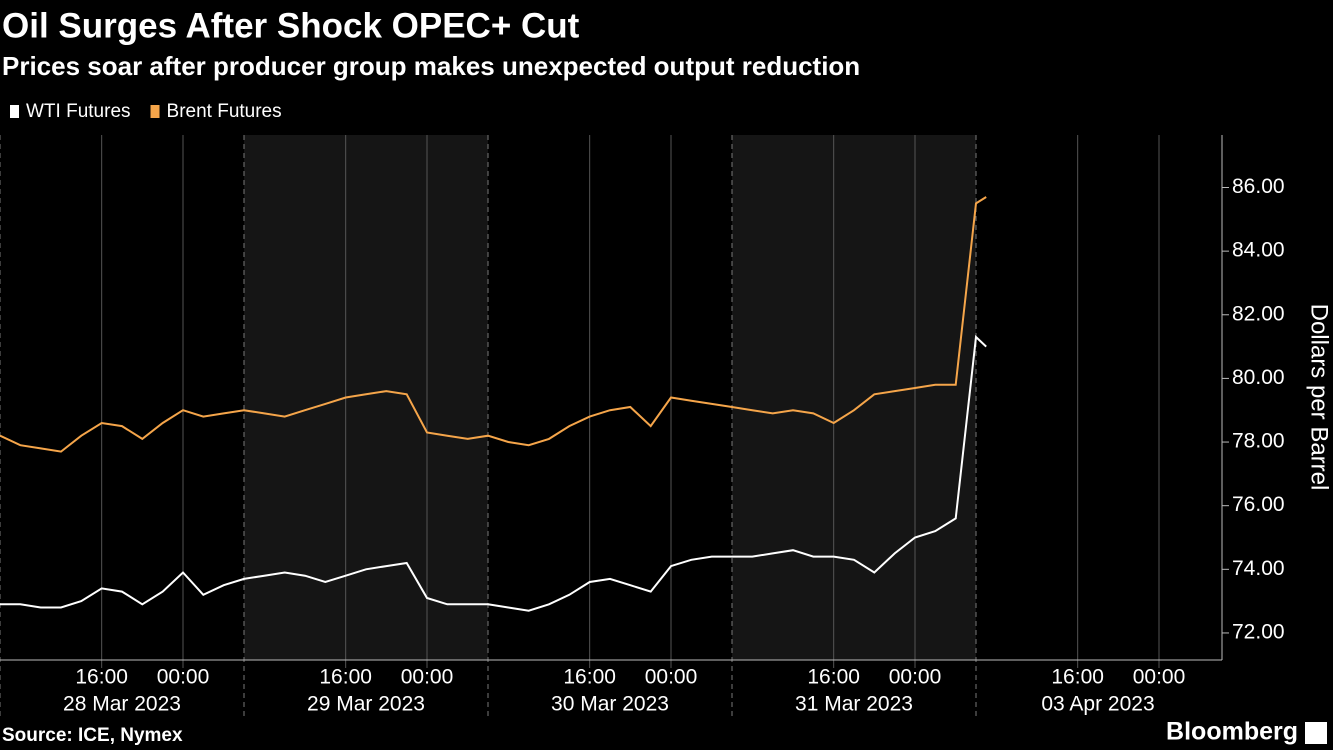 The image size is (1333, 750). Describe the element at coordinates (291, 25) in the screenshot. I see `chart-title: Oil Surges After Shock OPEC+ Cut` at that location.